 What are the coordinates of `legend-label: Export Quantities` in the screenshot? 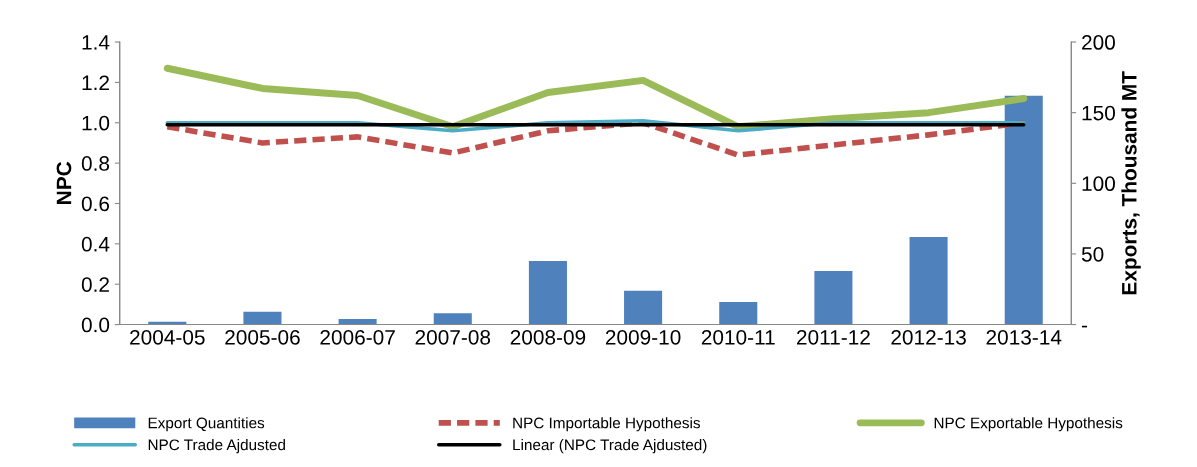 It's located at (206, 424).